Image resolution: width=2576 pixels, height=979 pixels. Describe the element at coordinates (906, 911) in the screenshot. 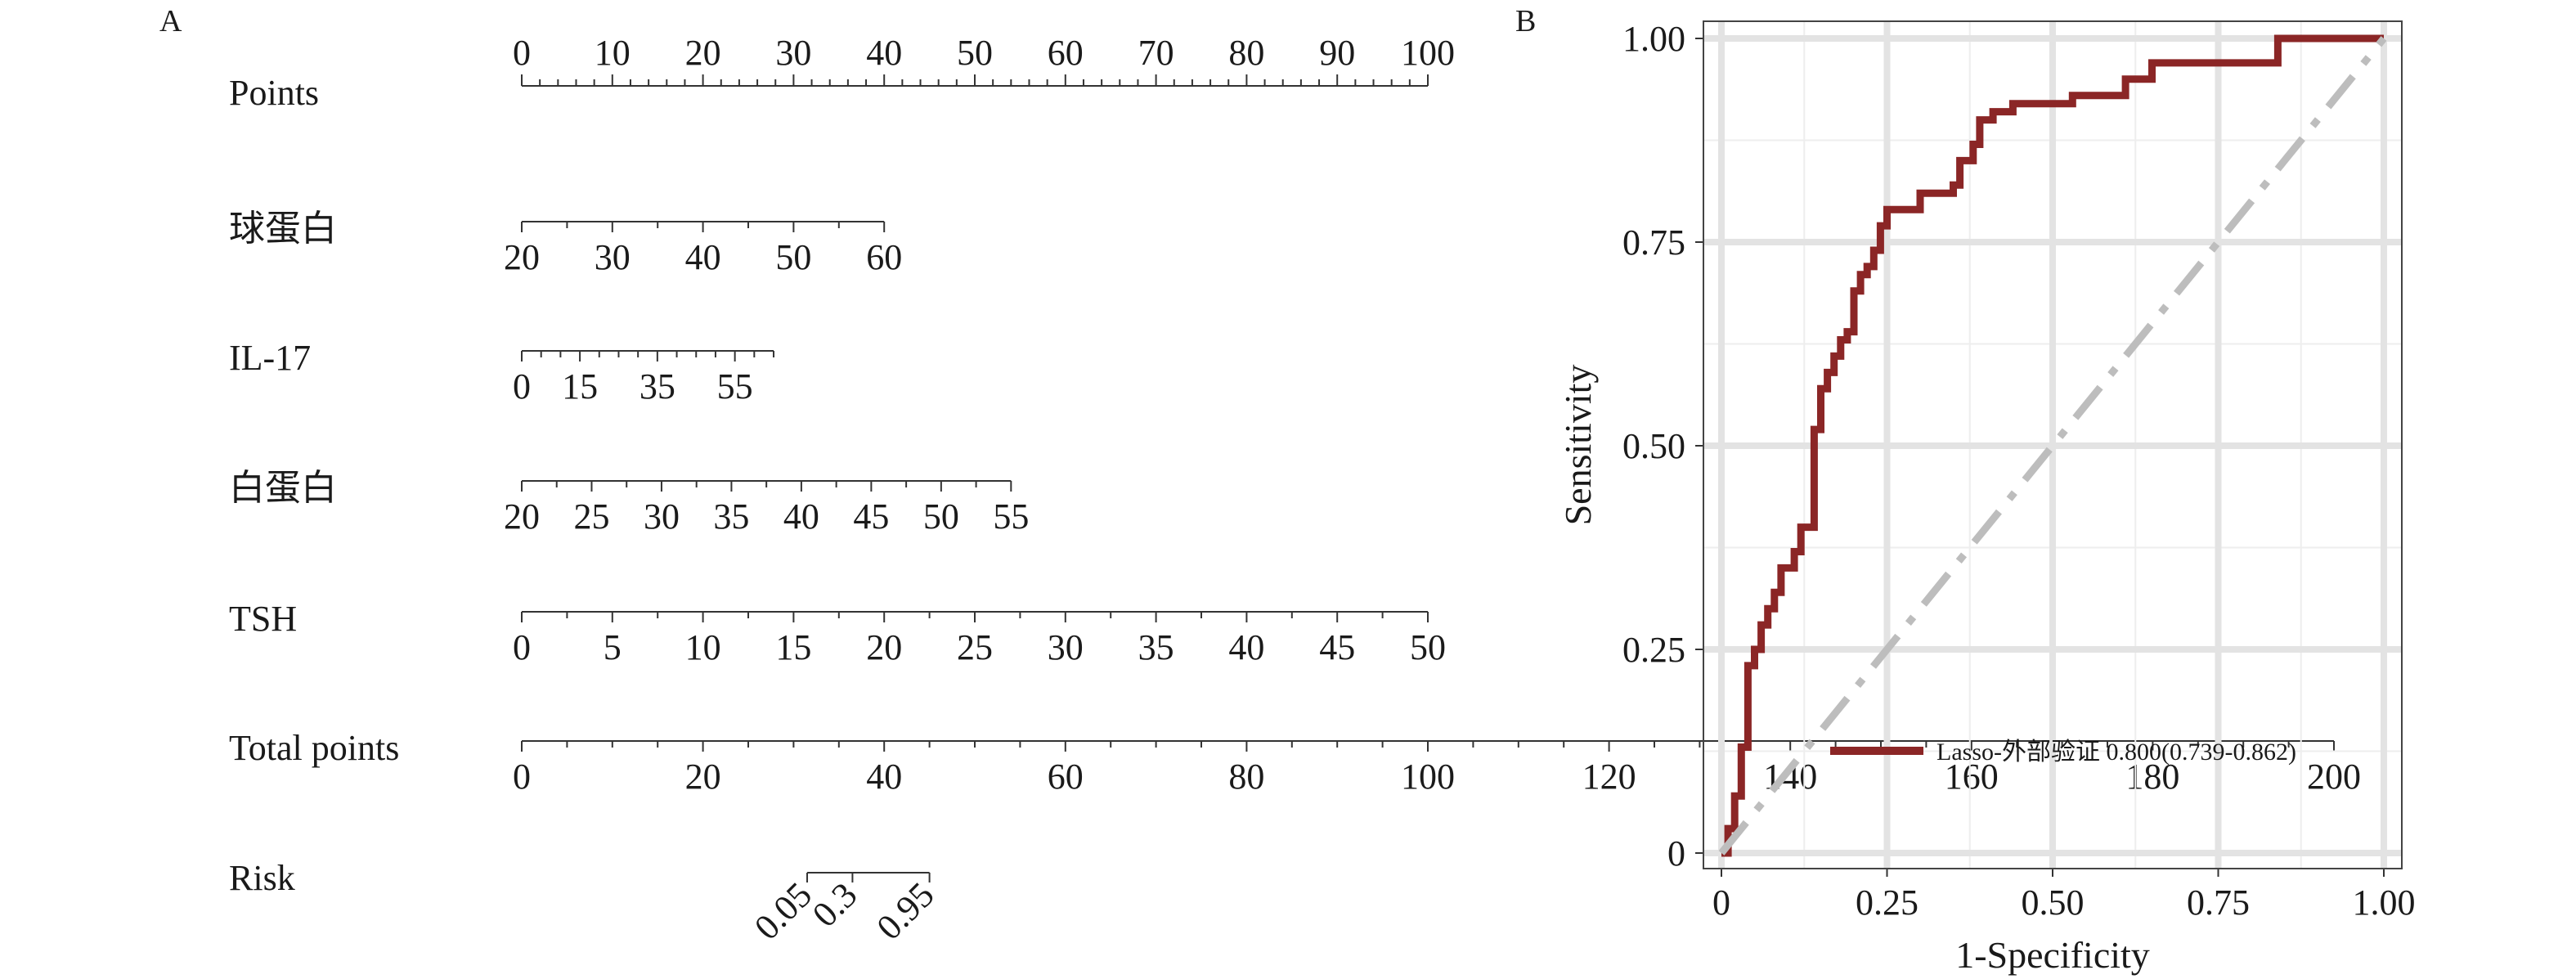

I see `risk-tick-label: 0.95` at that location.